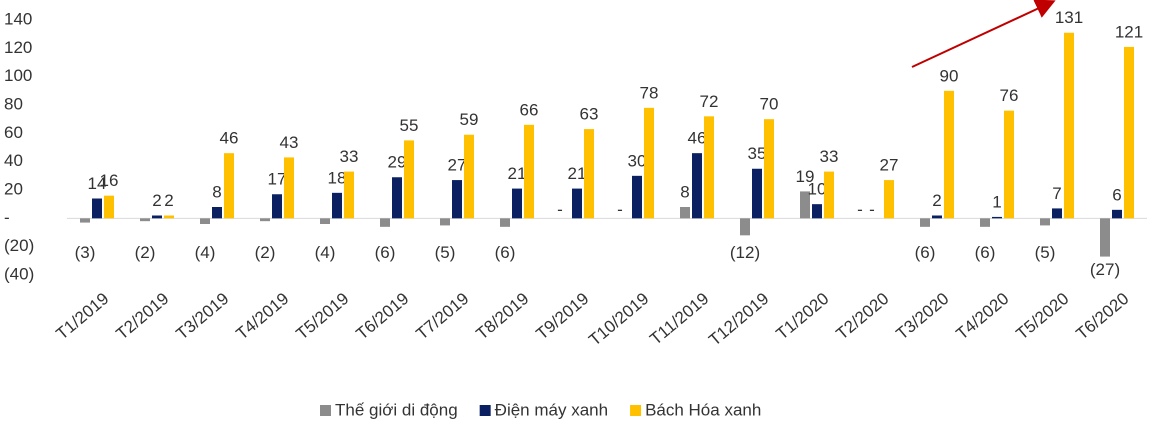 Image resolution: width=1163 pixels, height=428 pixels. What do you see at coordinates (289, 142) in the screenshot?
I see `data-label: 43` at bounding box center [289, 142].